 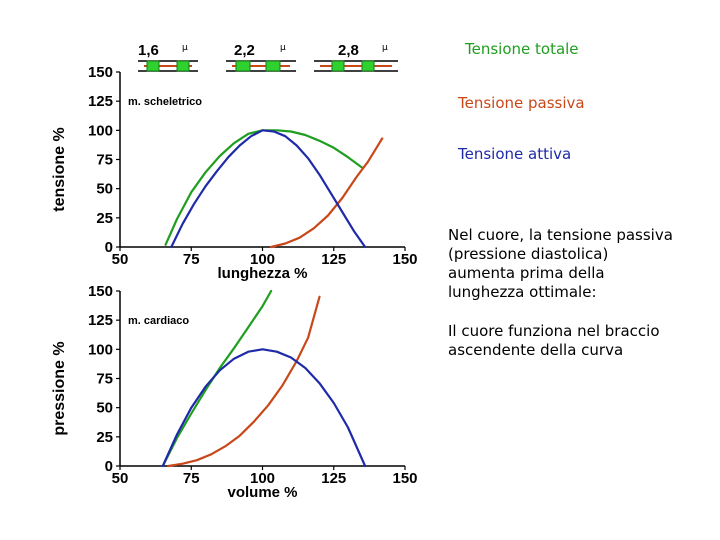 I want to click on x-axis-title: volume %, so click(x=262, y=492).